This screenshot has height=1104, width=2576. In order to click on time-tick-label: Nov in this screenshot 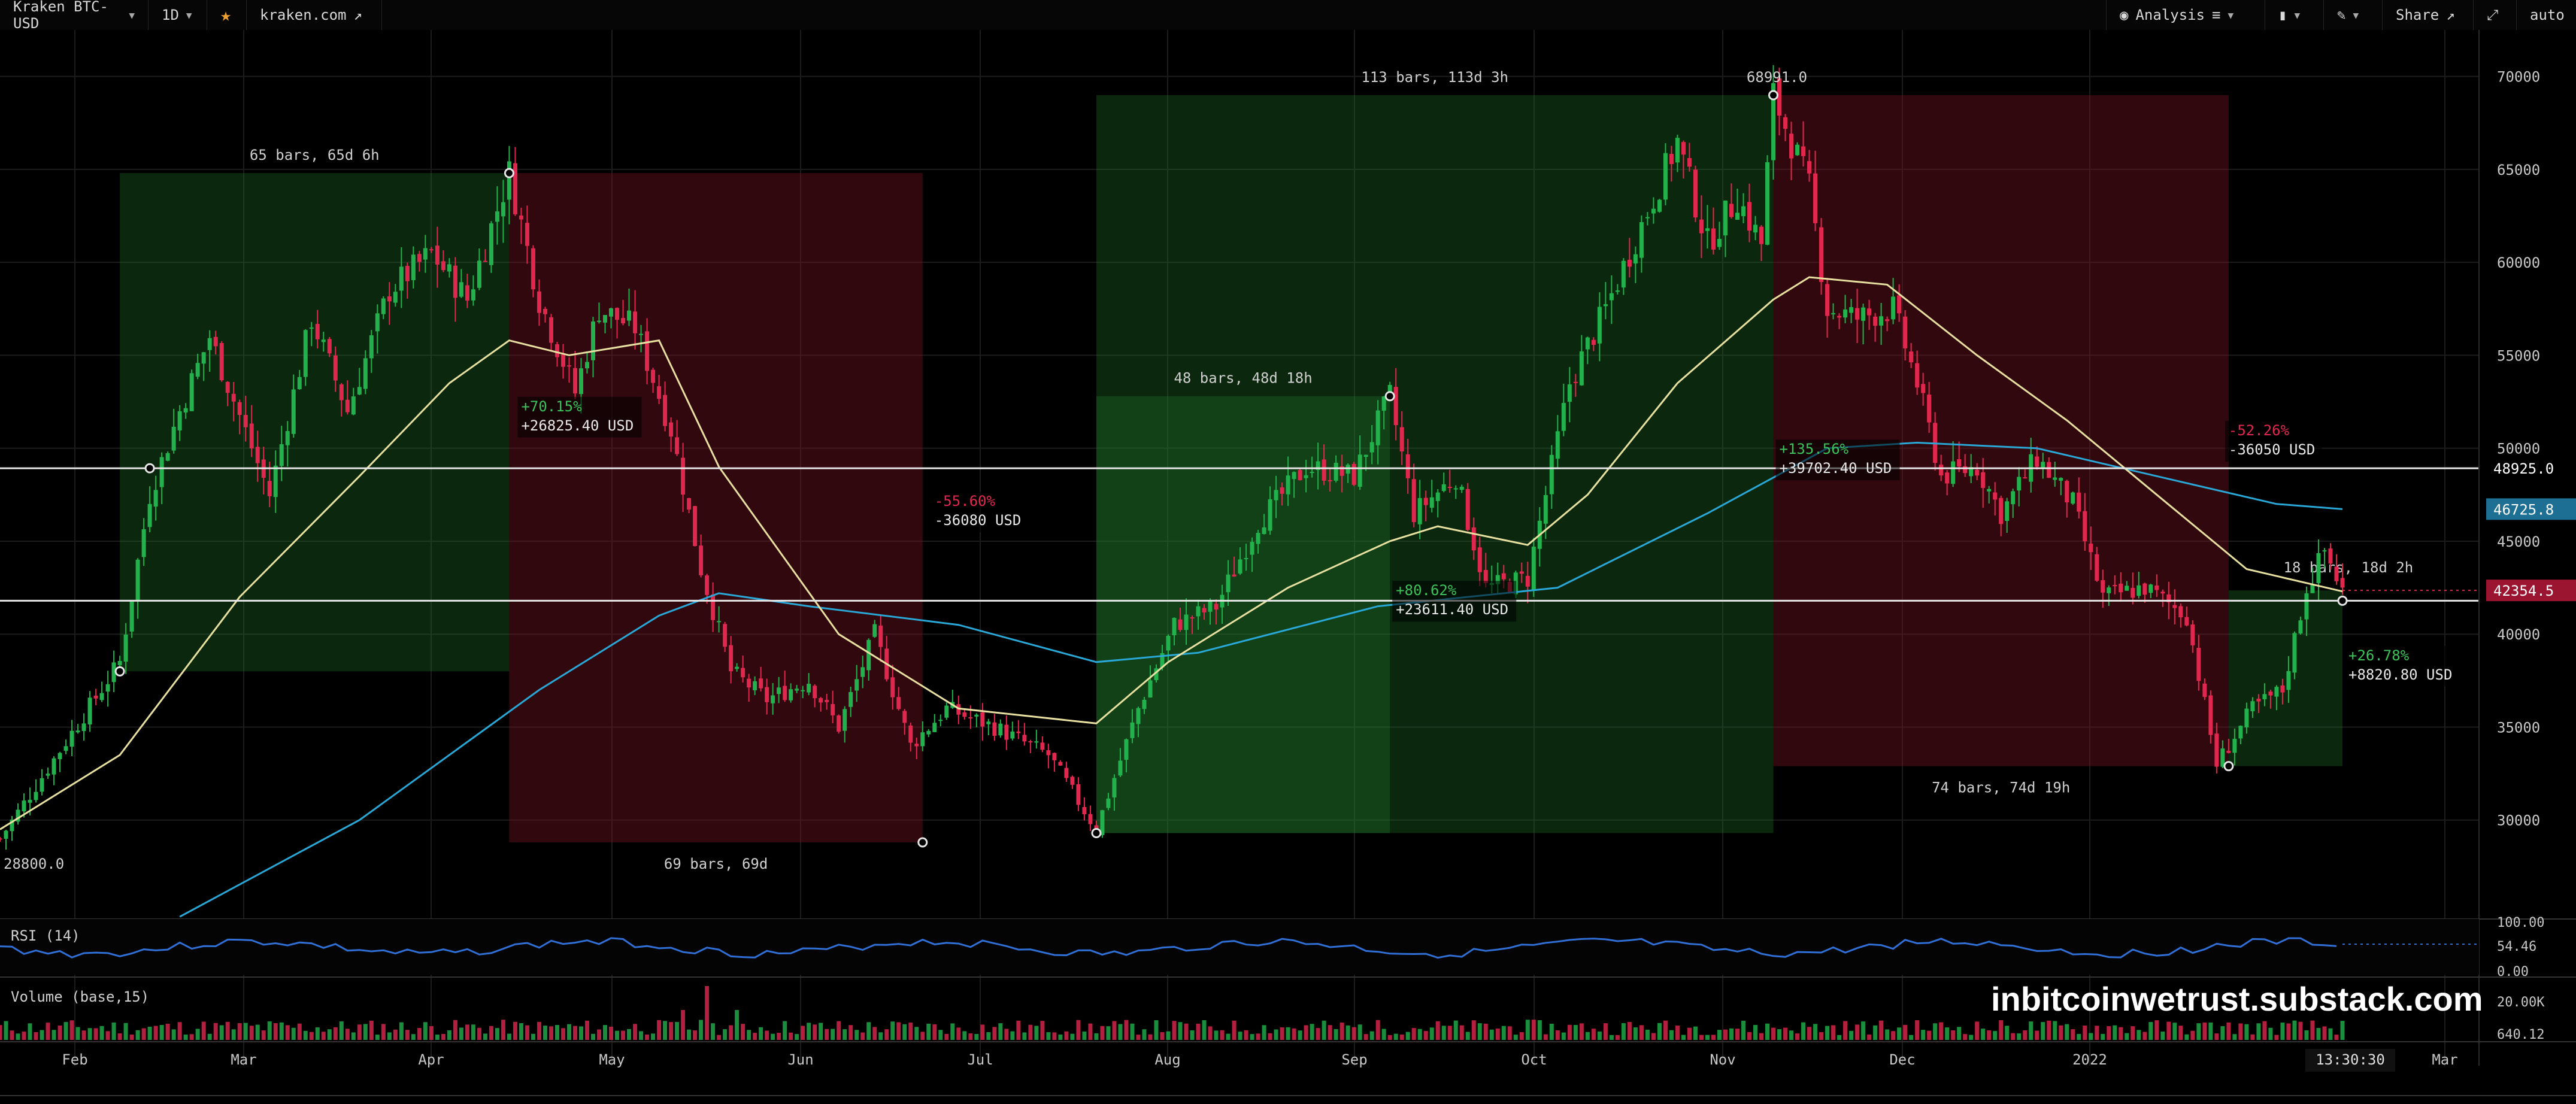, I will do `click(1722, 1060)`.